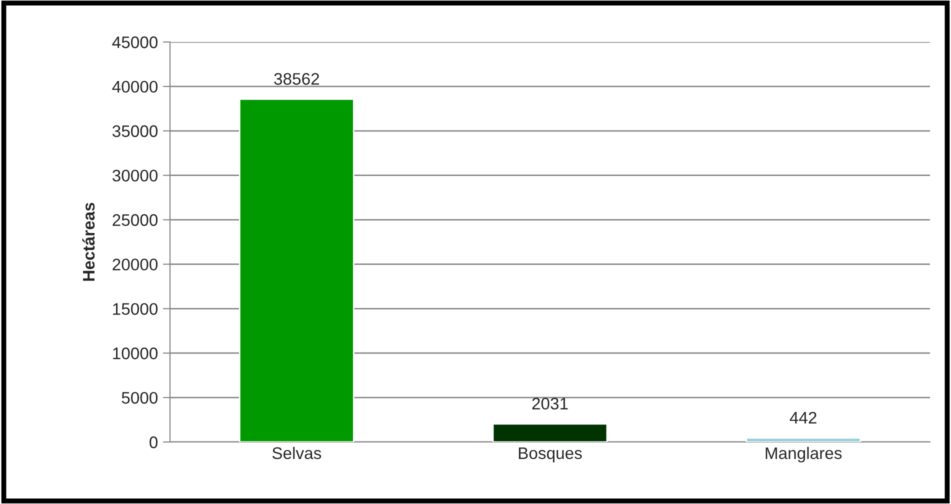 The image size is (951, 504). Describe the element at coordinates (550, 404) in the screenshot. I see `data-label: 2031` at that location.